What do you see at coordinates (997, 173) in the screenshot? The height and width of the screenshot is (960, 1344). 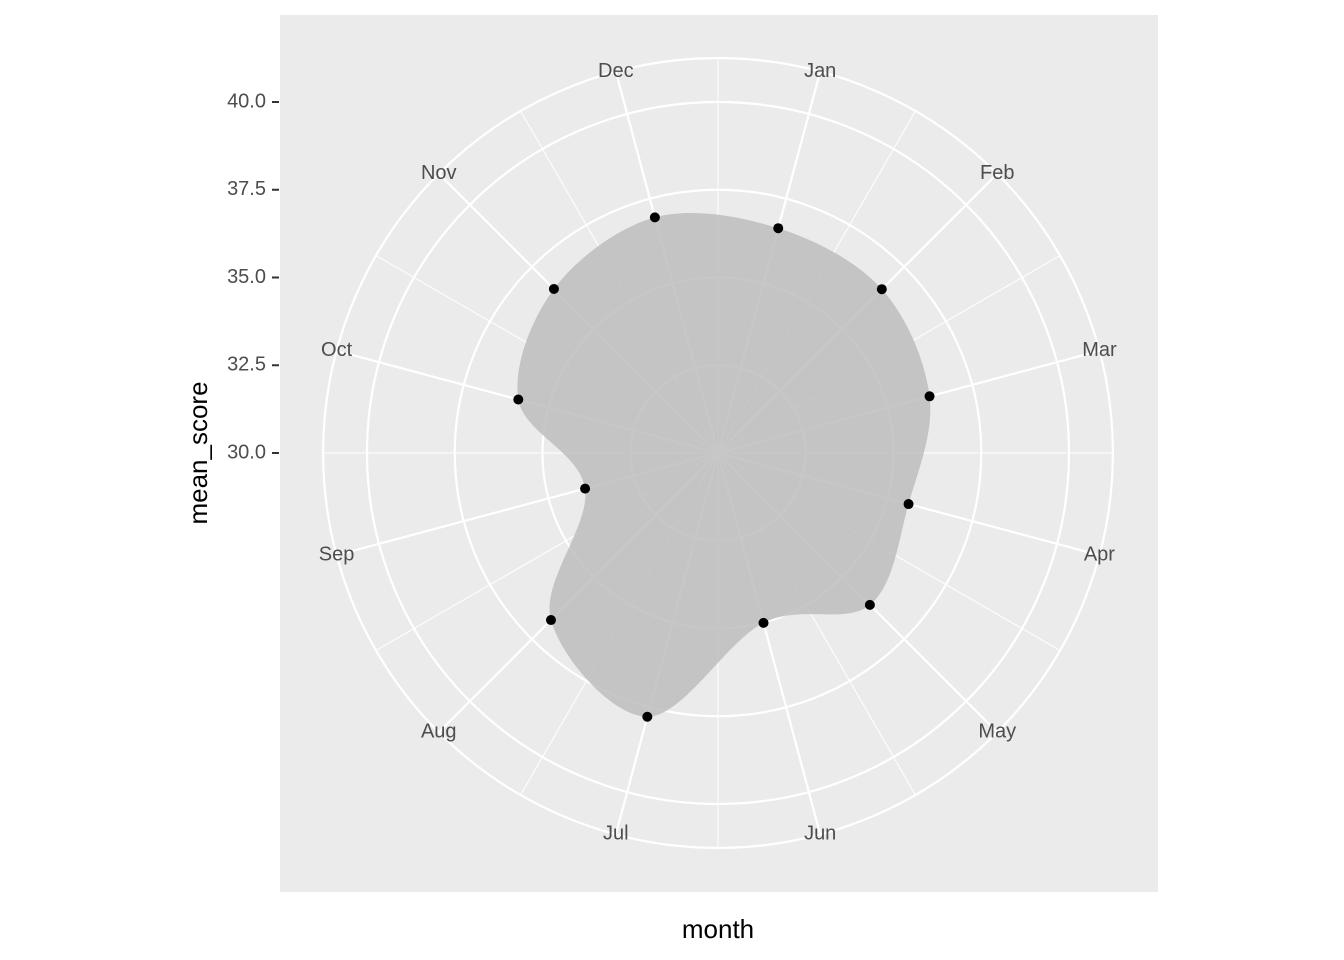 I see `x-tick-label: Feb` at bounding box center [997, 173].